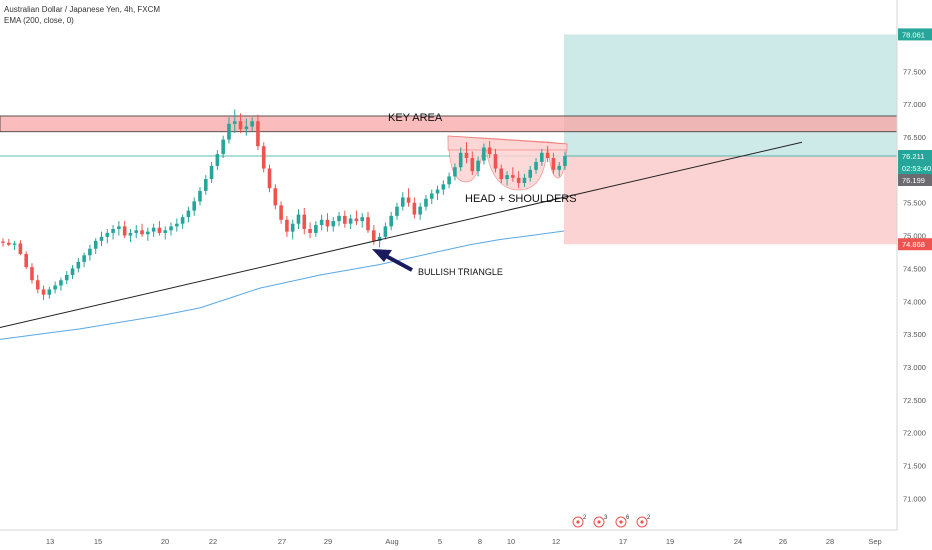 This screenshot has width=932, height=550. What do you see at coordinates (913, 156) in the screenshot?
I see `svg-text: 76.211` at bounding box center [913, 156].